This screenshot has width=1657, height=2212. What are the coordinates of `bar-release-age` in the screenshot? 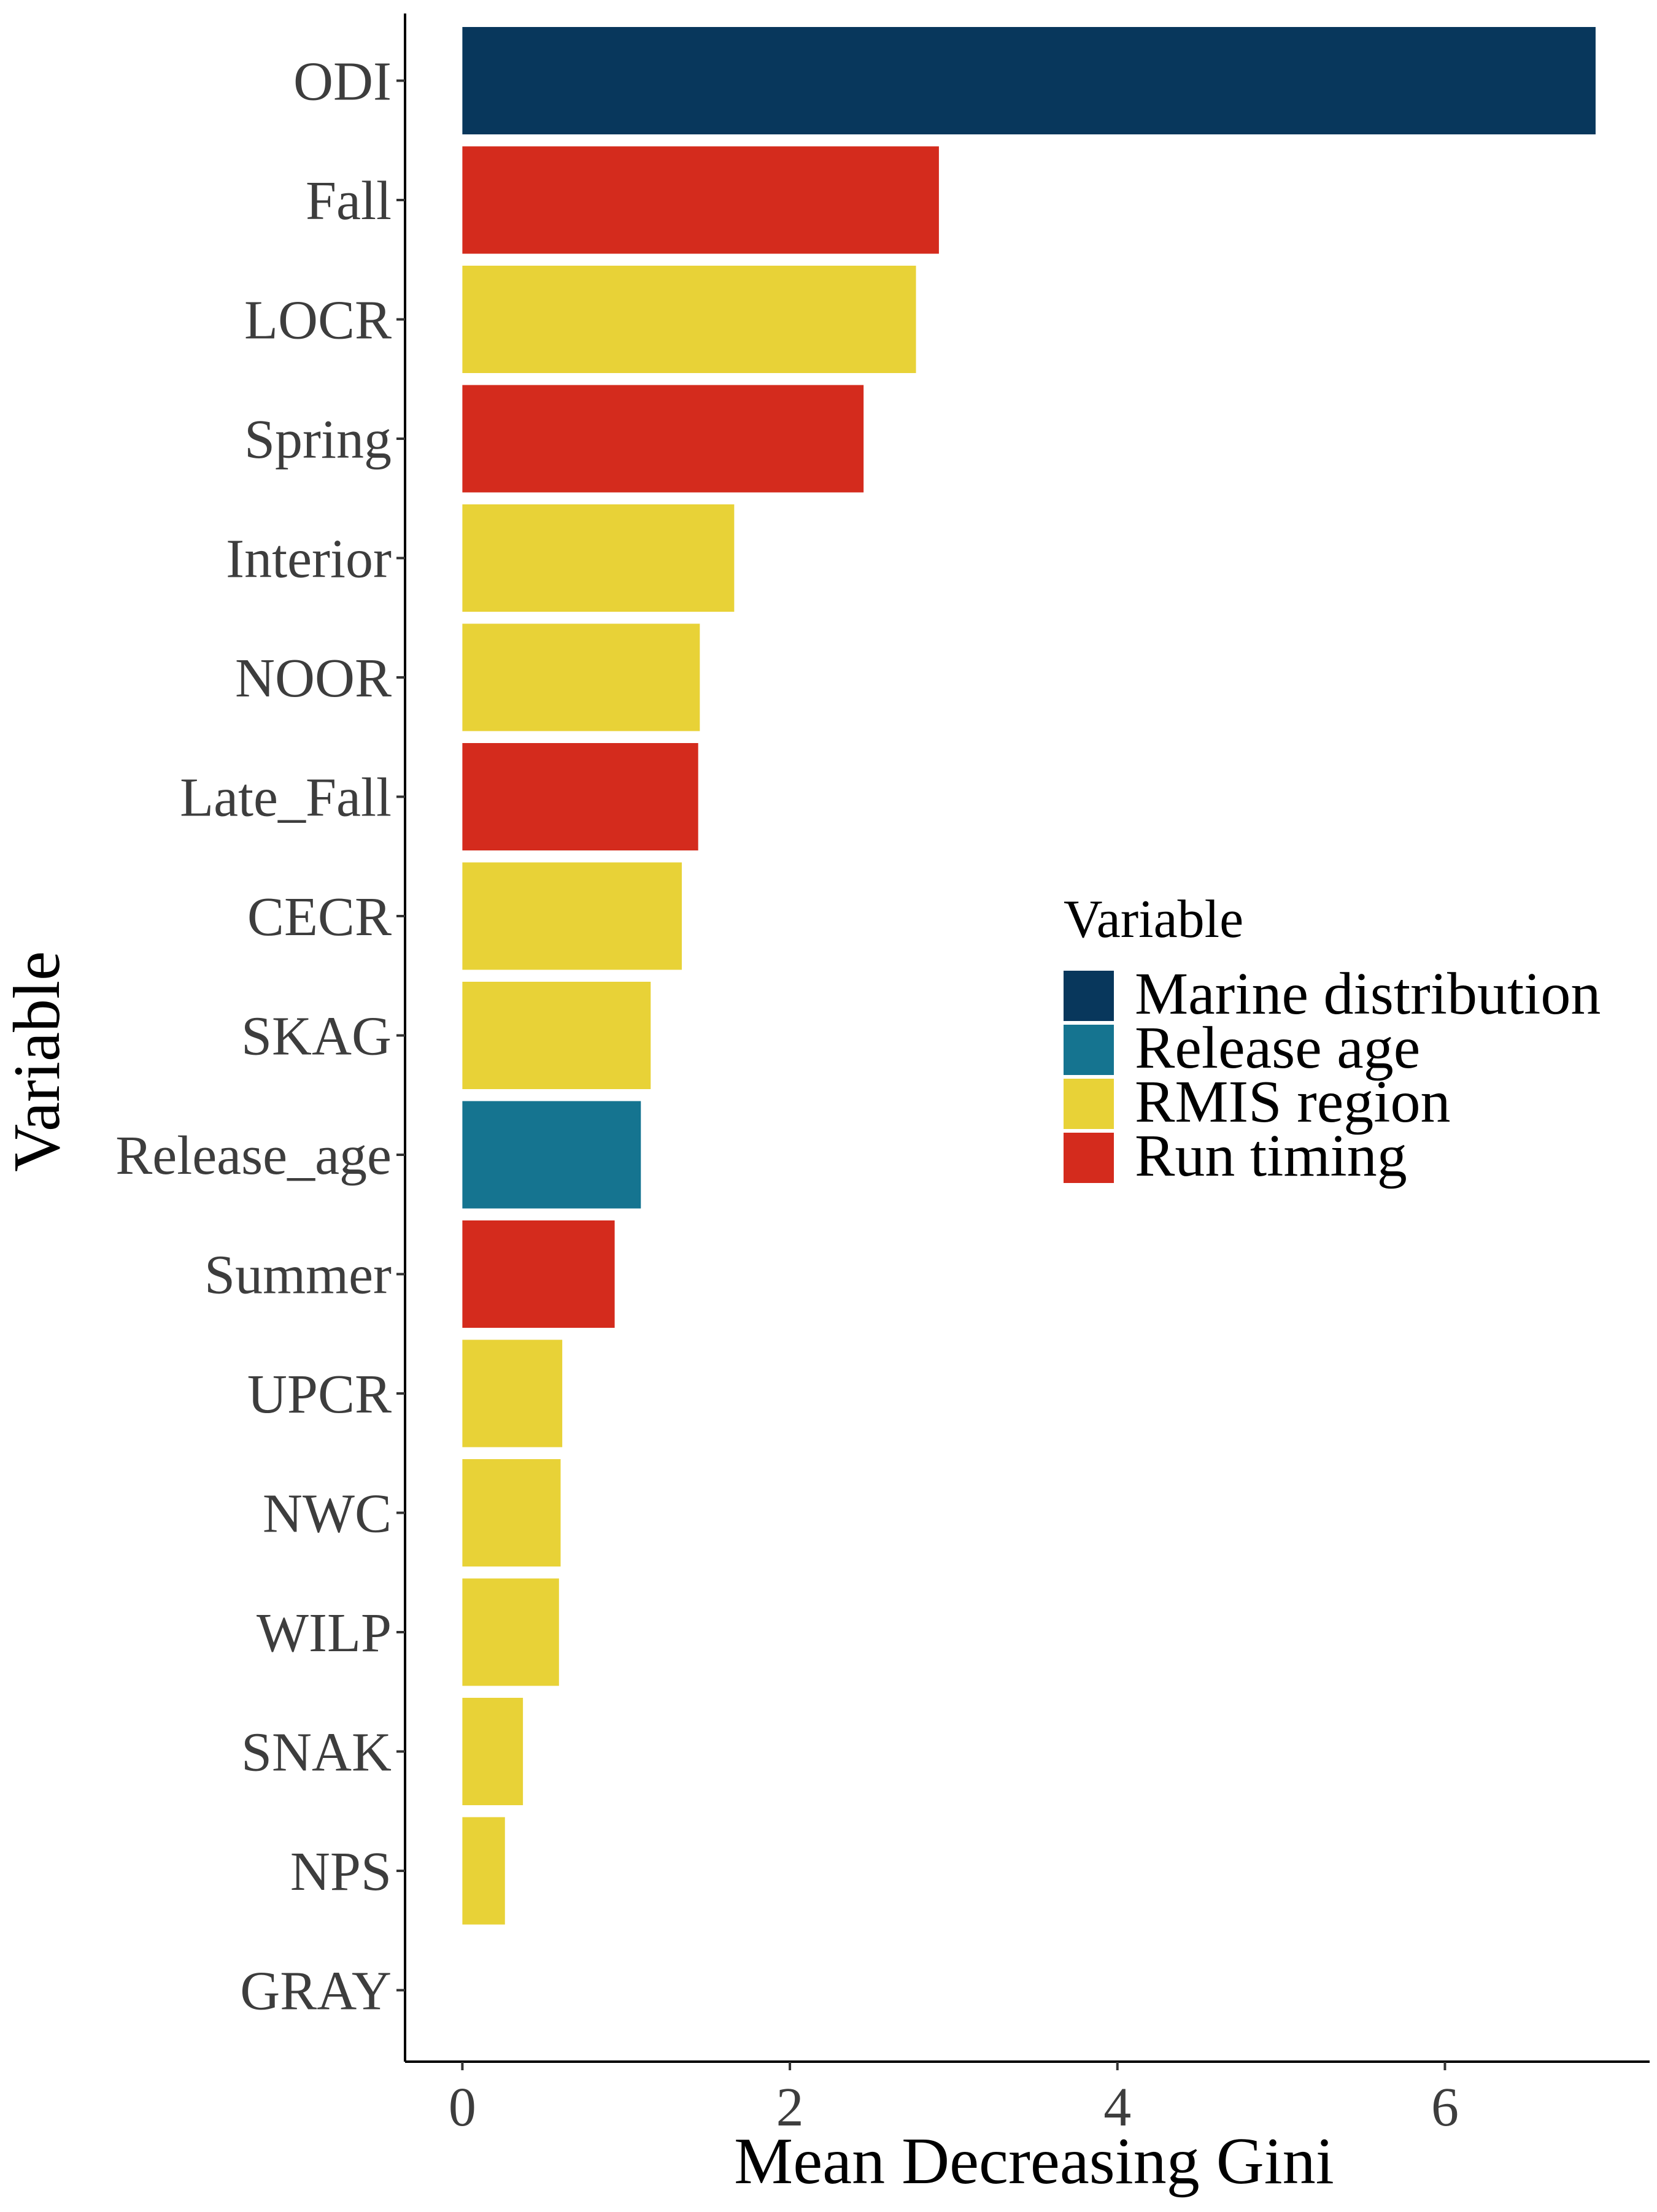 It's located at (551, 1155).